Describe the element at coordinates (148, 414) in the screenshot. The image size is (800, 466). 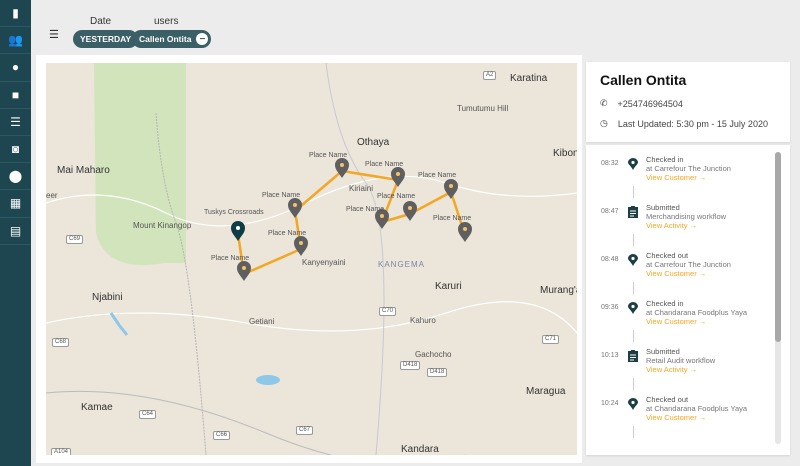
I see `road-label: C64` at that location.